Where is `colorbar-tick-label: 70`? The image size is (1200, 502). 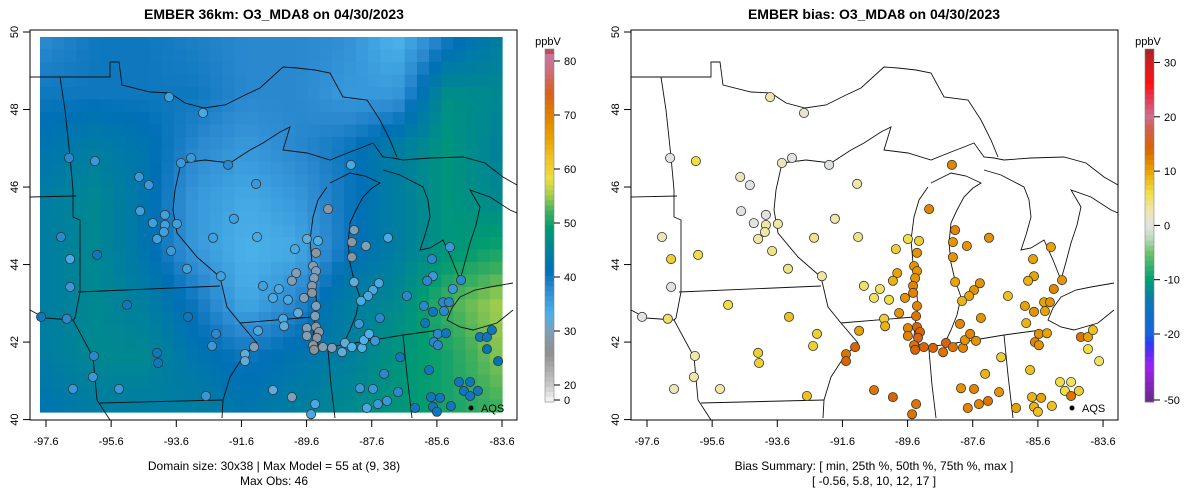 colorbar-tick-label: 70 is located at coordinates (570, 116).